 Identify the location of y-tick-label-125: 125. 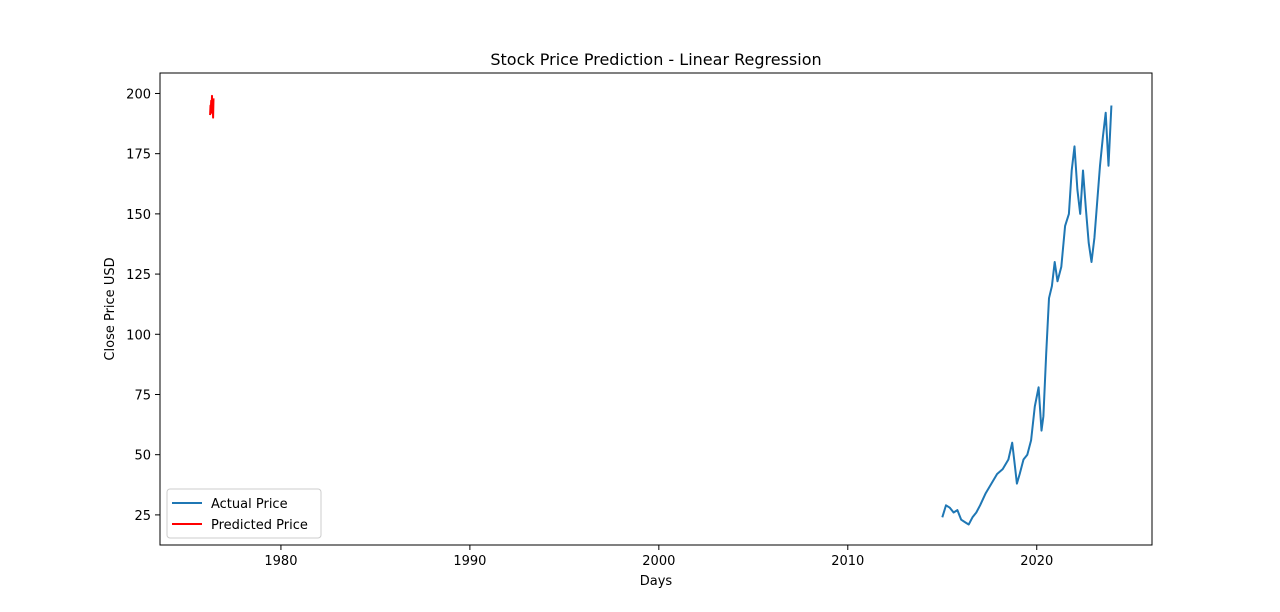
(138, 275).